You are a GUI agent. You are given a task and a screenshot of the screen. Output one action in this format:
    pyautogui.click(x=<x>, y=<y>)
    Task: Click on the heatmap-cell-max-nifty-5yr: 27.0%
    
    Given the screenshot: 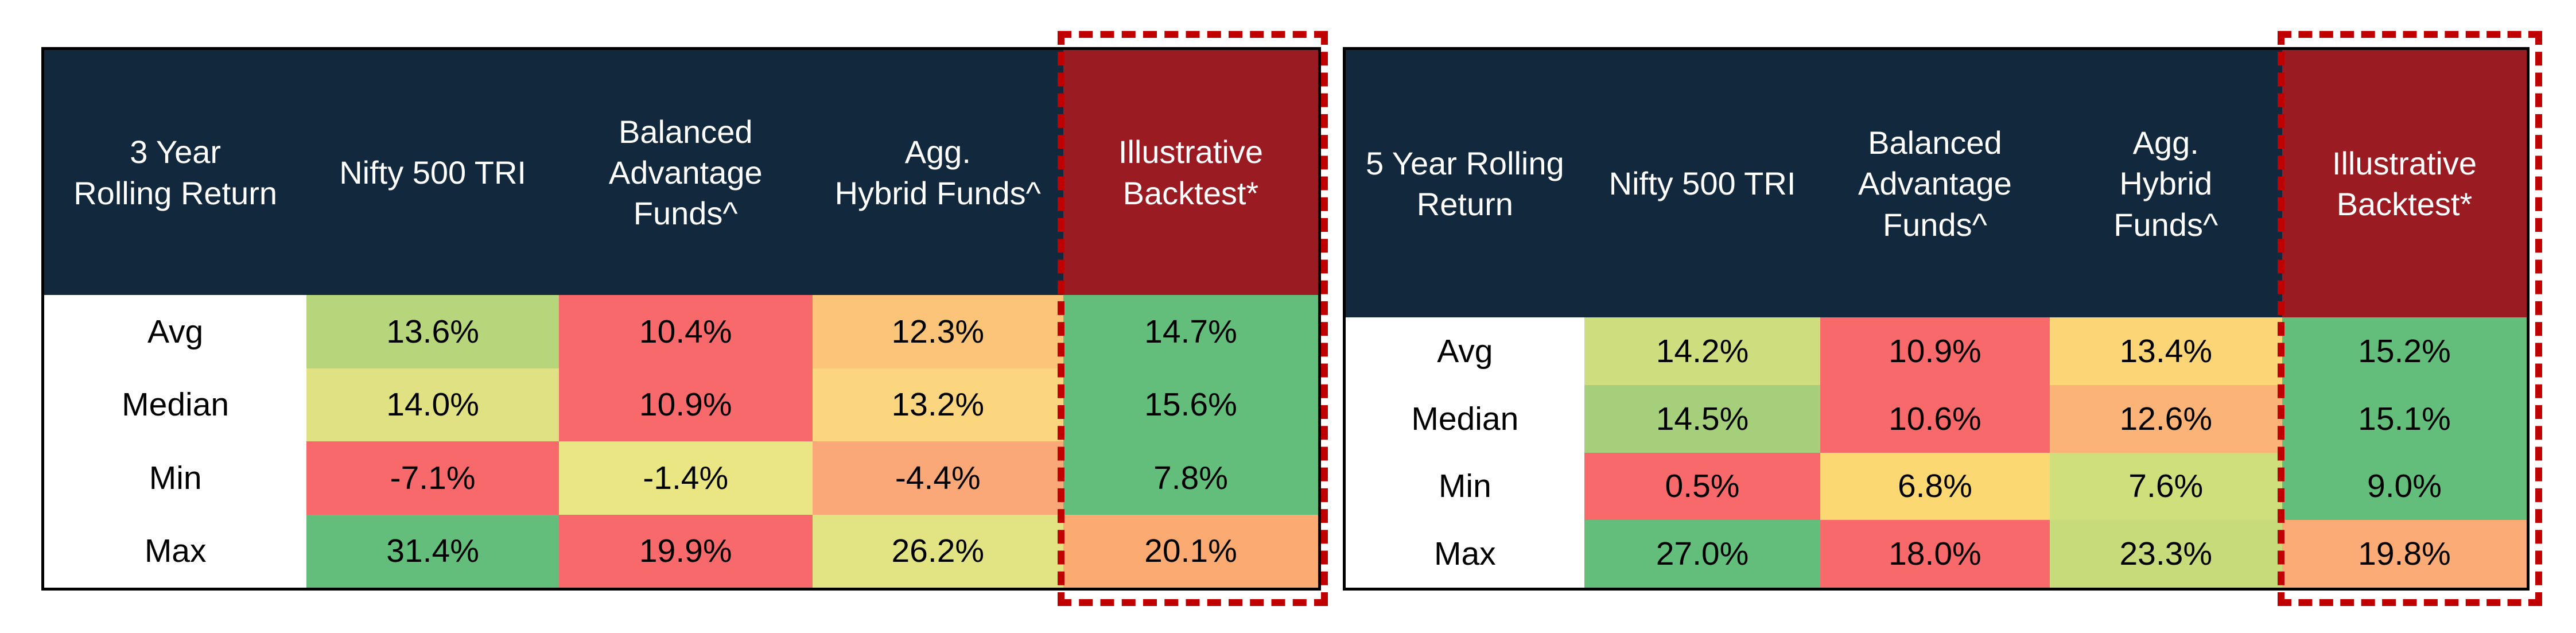 What is the action you would take?
    pyautogui.click(x=1702, y=554)
    